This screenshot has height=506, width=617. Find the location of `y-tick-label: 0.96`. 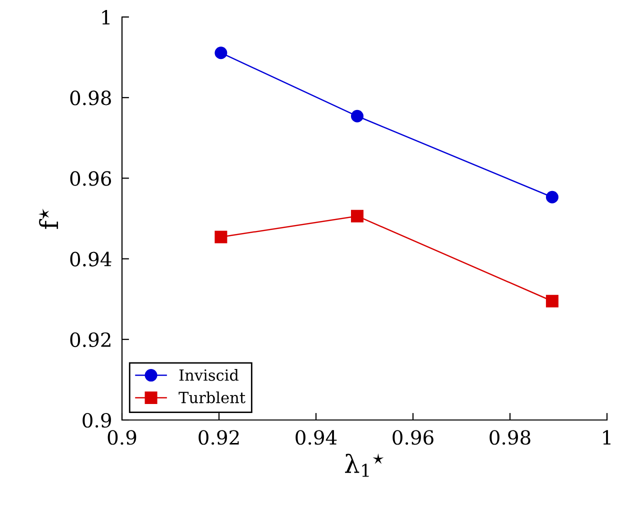

y-tick-label: 0.96 is located at coordinates (91, 178).